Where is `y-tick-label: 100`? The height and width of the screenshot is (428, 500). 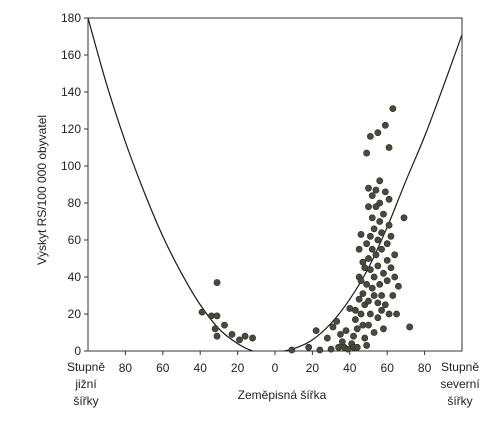 y-tick-label: 100 is located at coordinates (71, 166).